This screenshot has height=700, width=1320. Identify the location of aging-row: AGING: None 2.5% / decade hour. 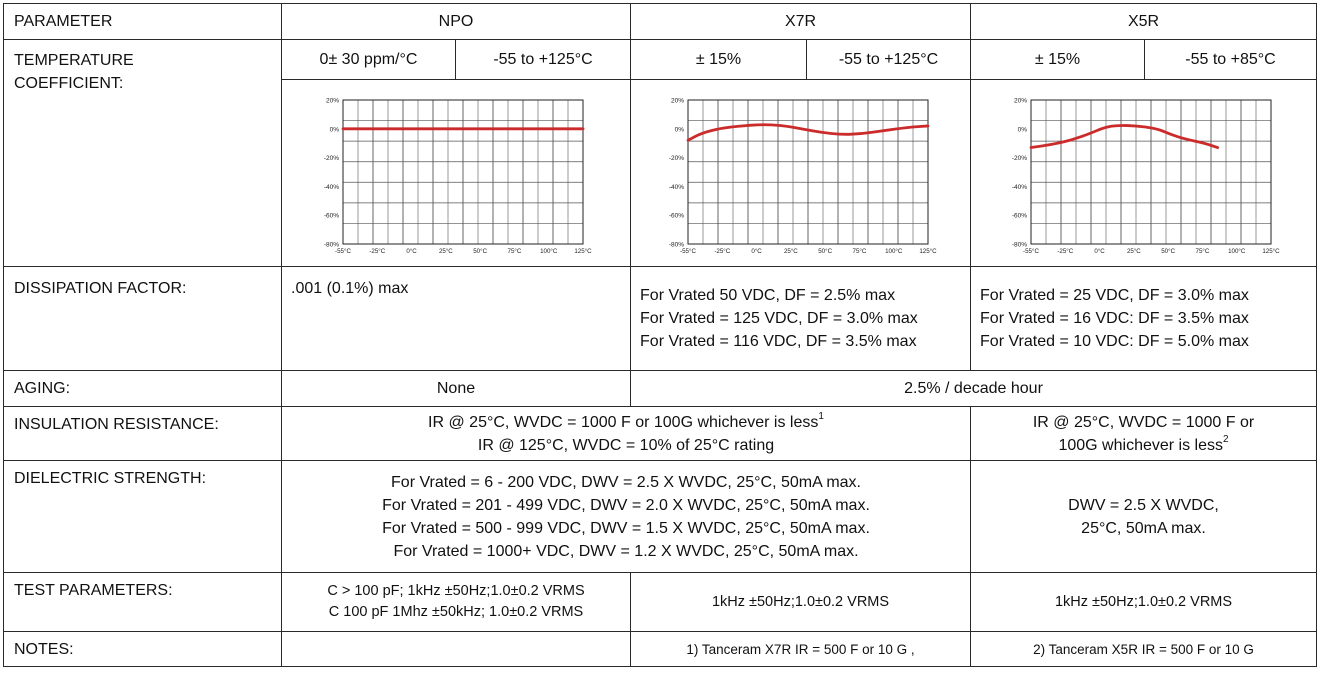
(660, 388).